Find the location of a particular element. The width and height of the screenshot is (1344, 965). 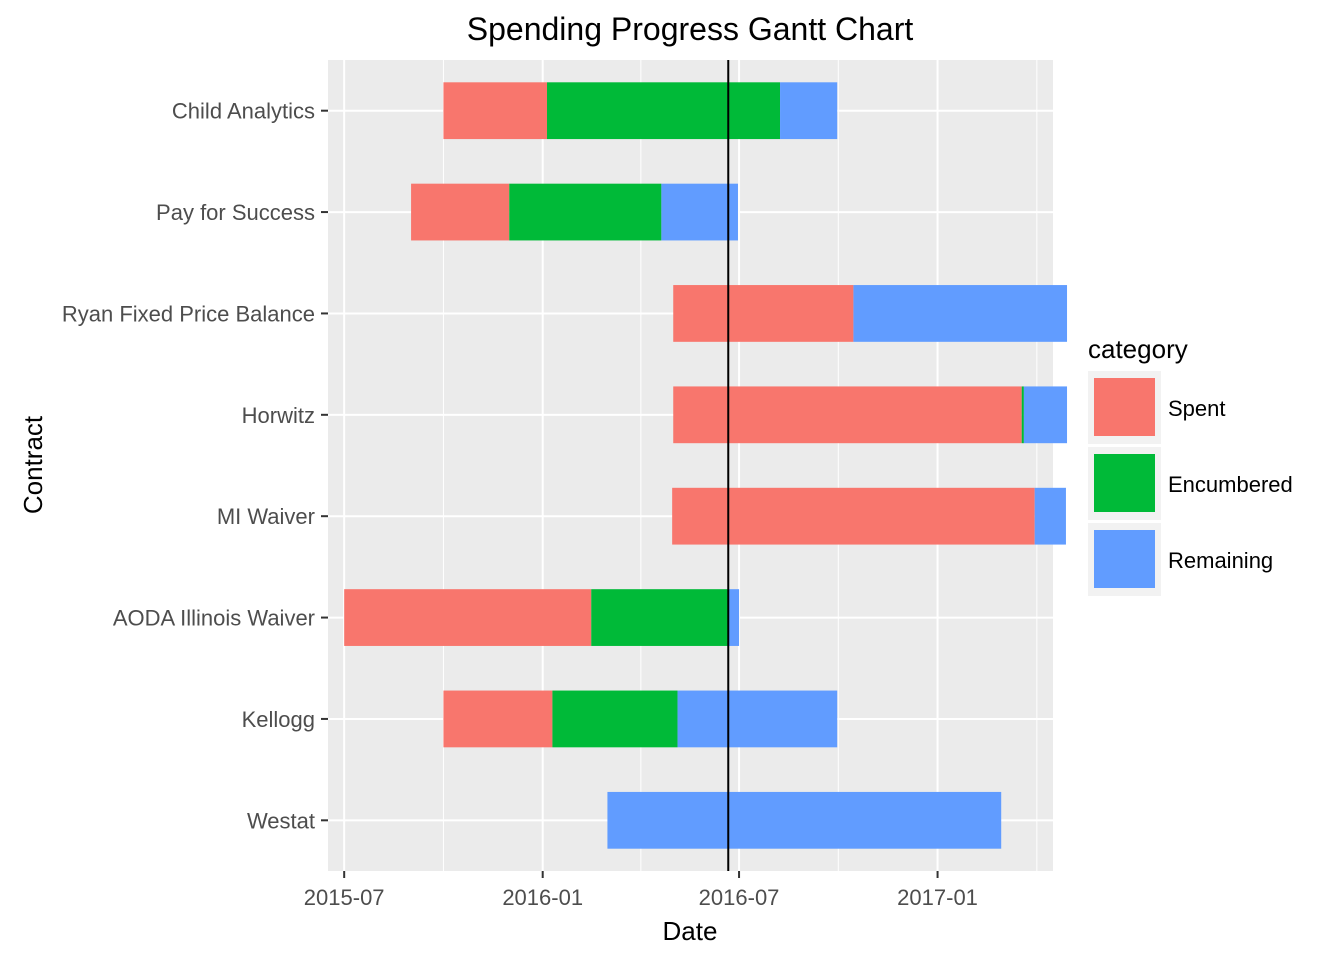

x-tick-label: 2016-01 is located at coordinates (542, 897).